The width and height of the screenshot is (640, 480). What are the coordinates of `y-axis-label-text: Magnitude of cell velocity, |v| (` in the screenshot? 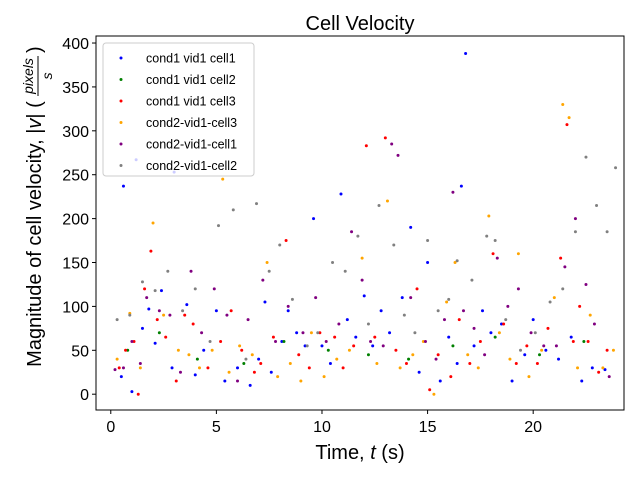 It's located at (35, 234).